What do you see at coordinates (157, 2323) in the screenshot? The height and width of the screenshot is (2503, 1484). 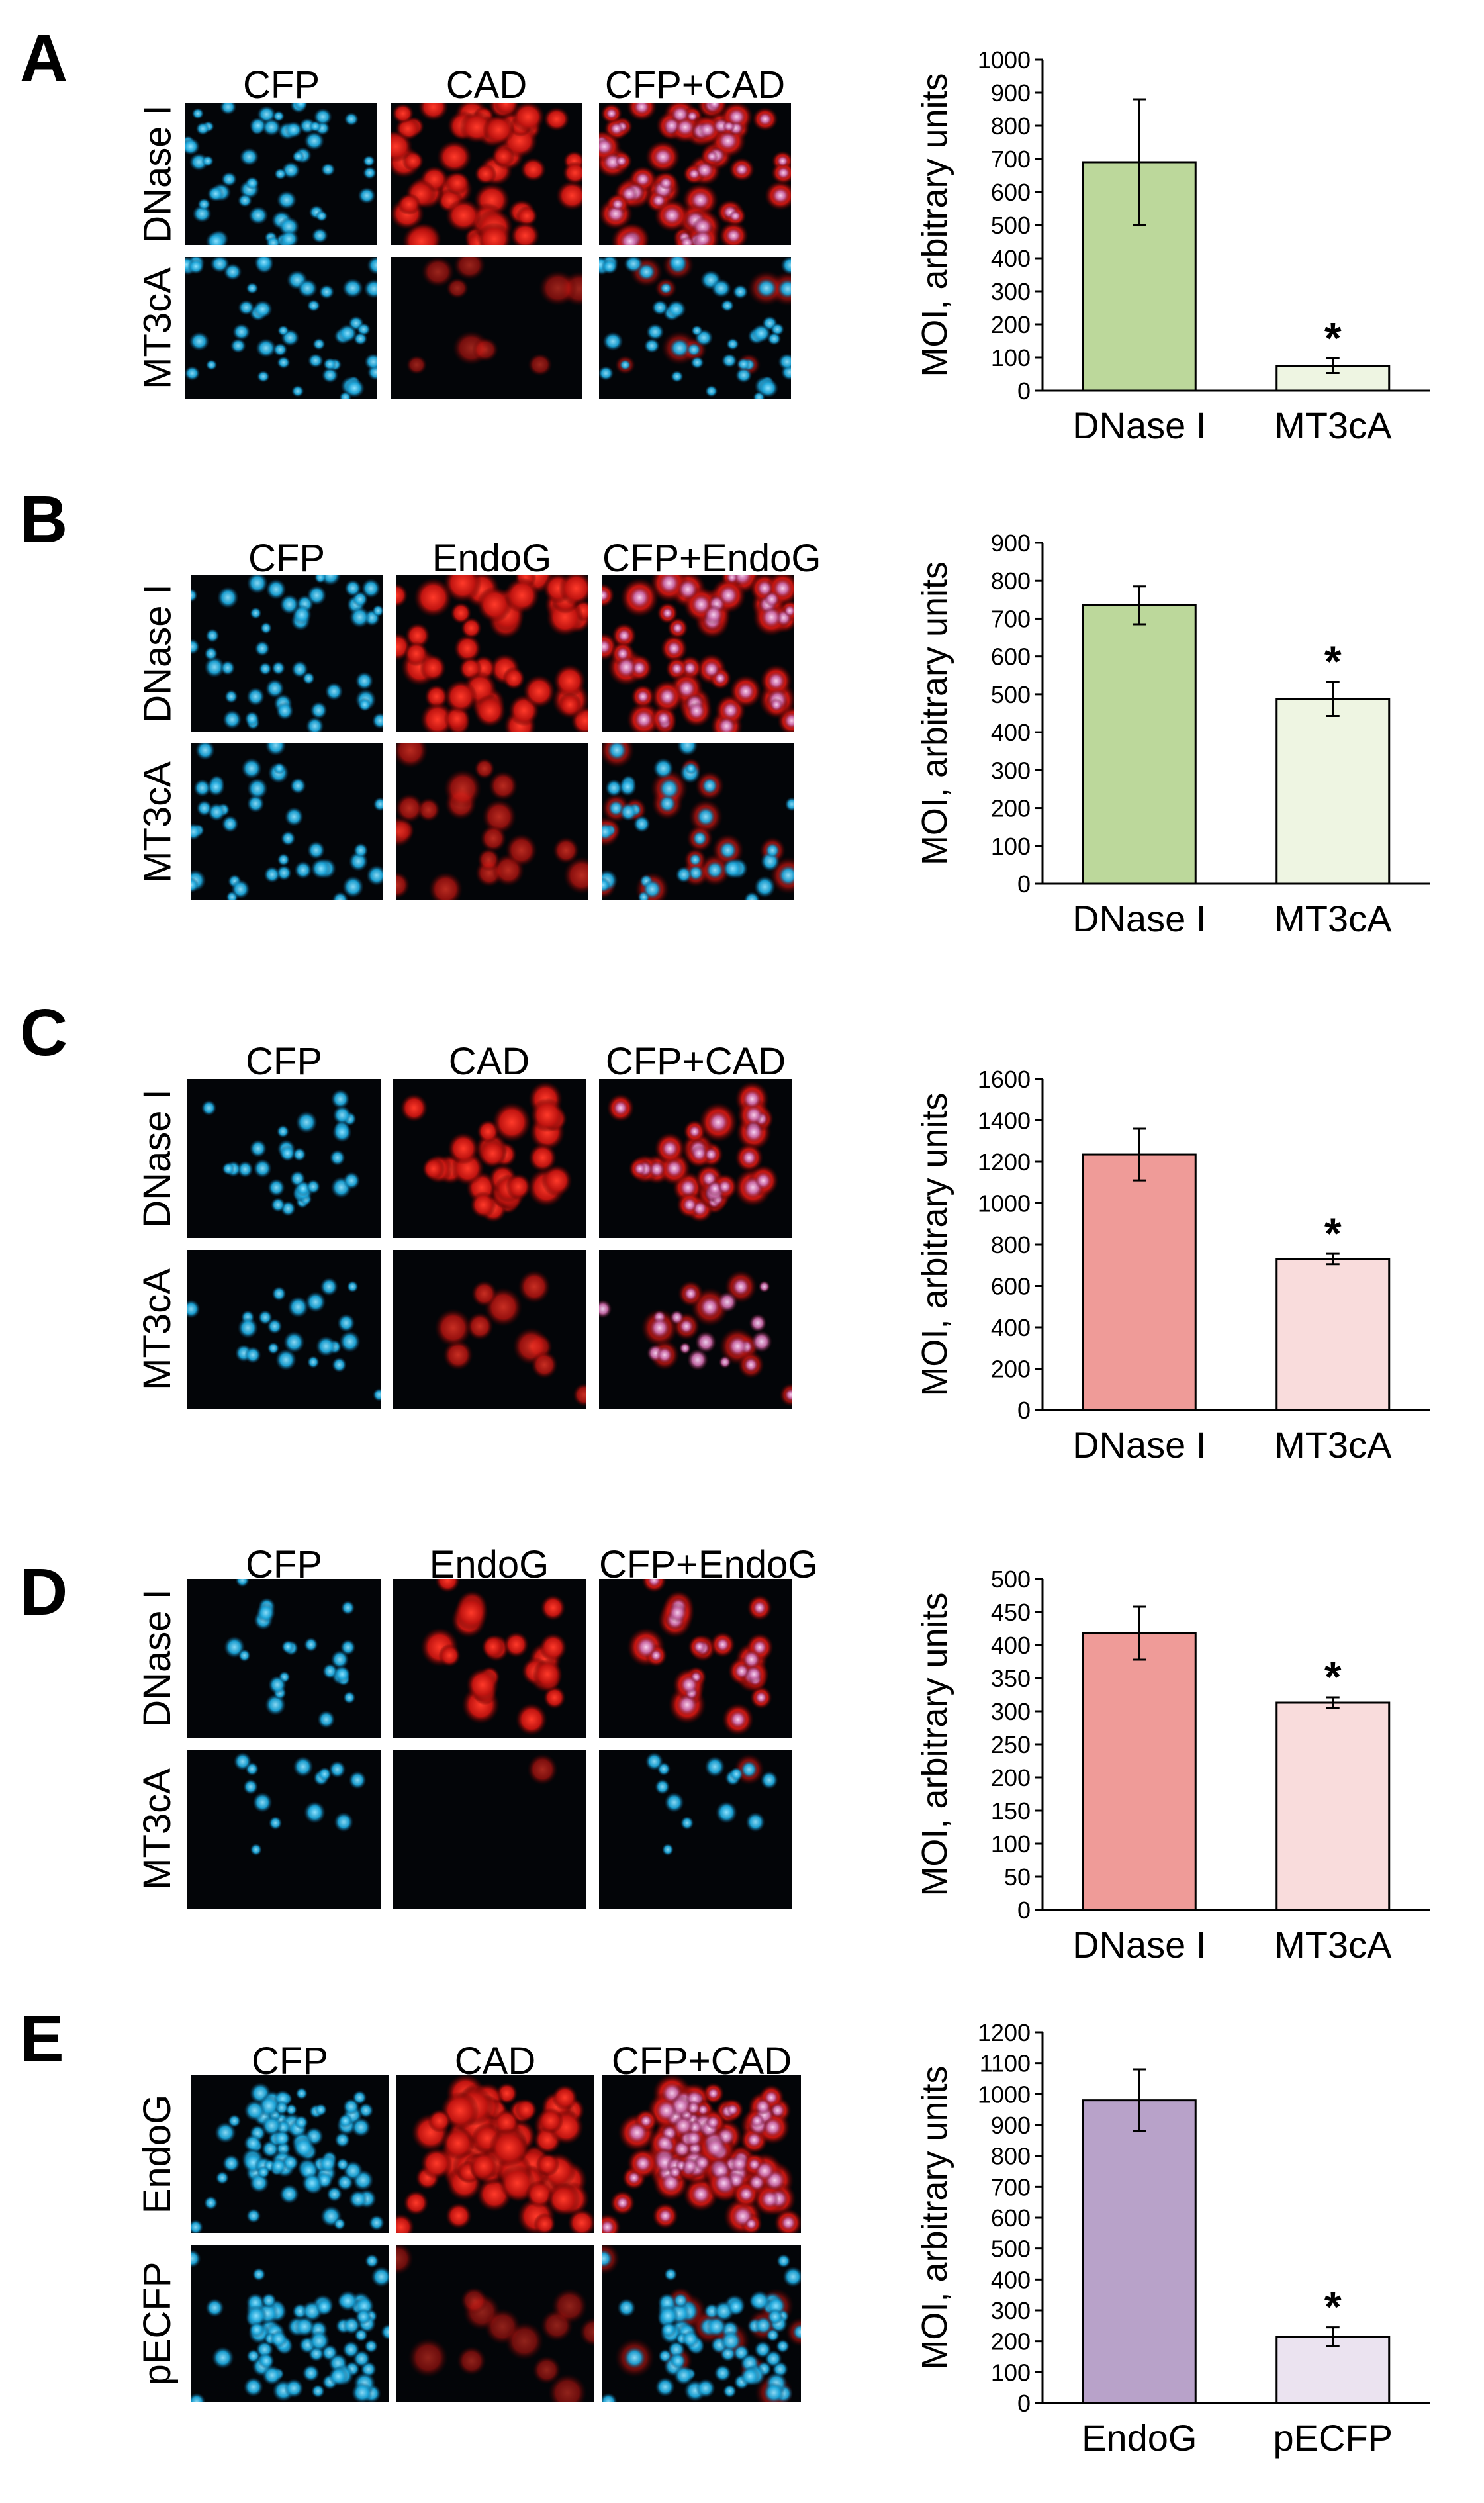 I see `row-label: pECFP` at bounding box center [157, 2323].